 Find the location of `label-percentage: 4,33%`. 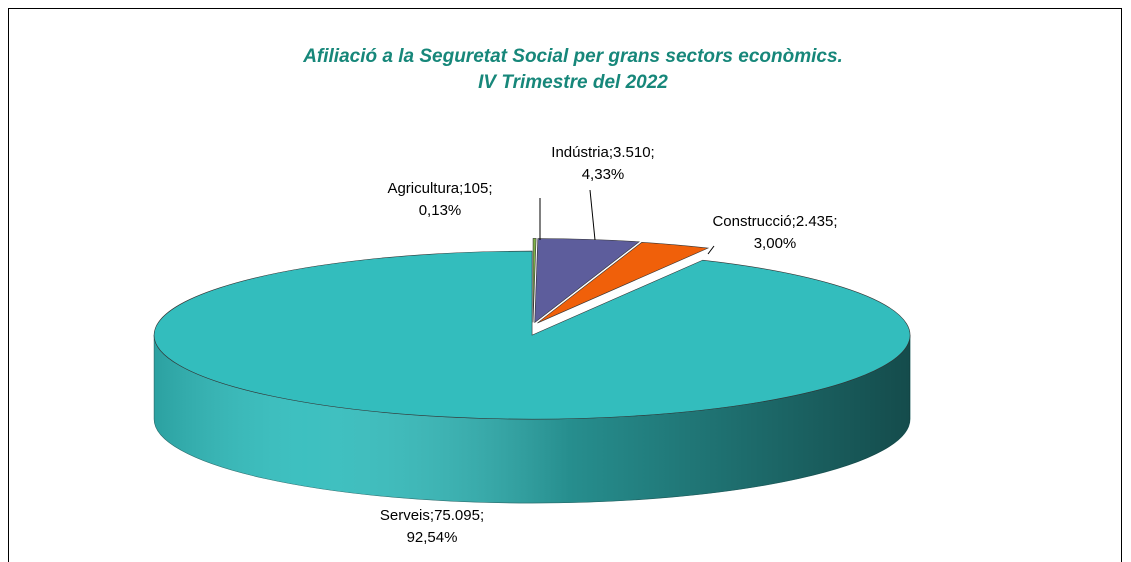

label-percentage: 4,33% is located at coordinates (603, 174).